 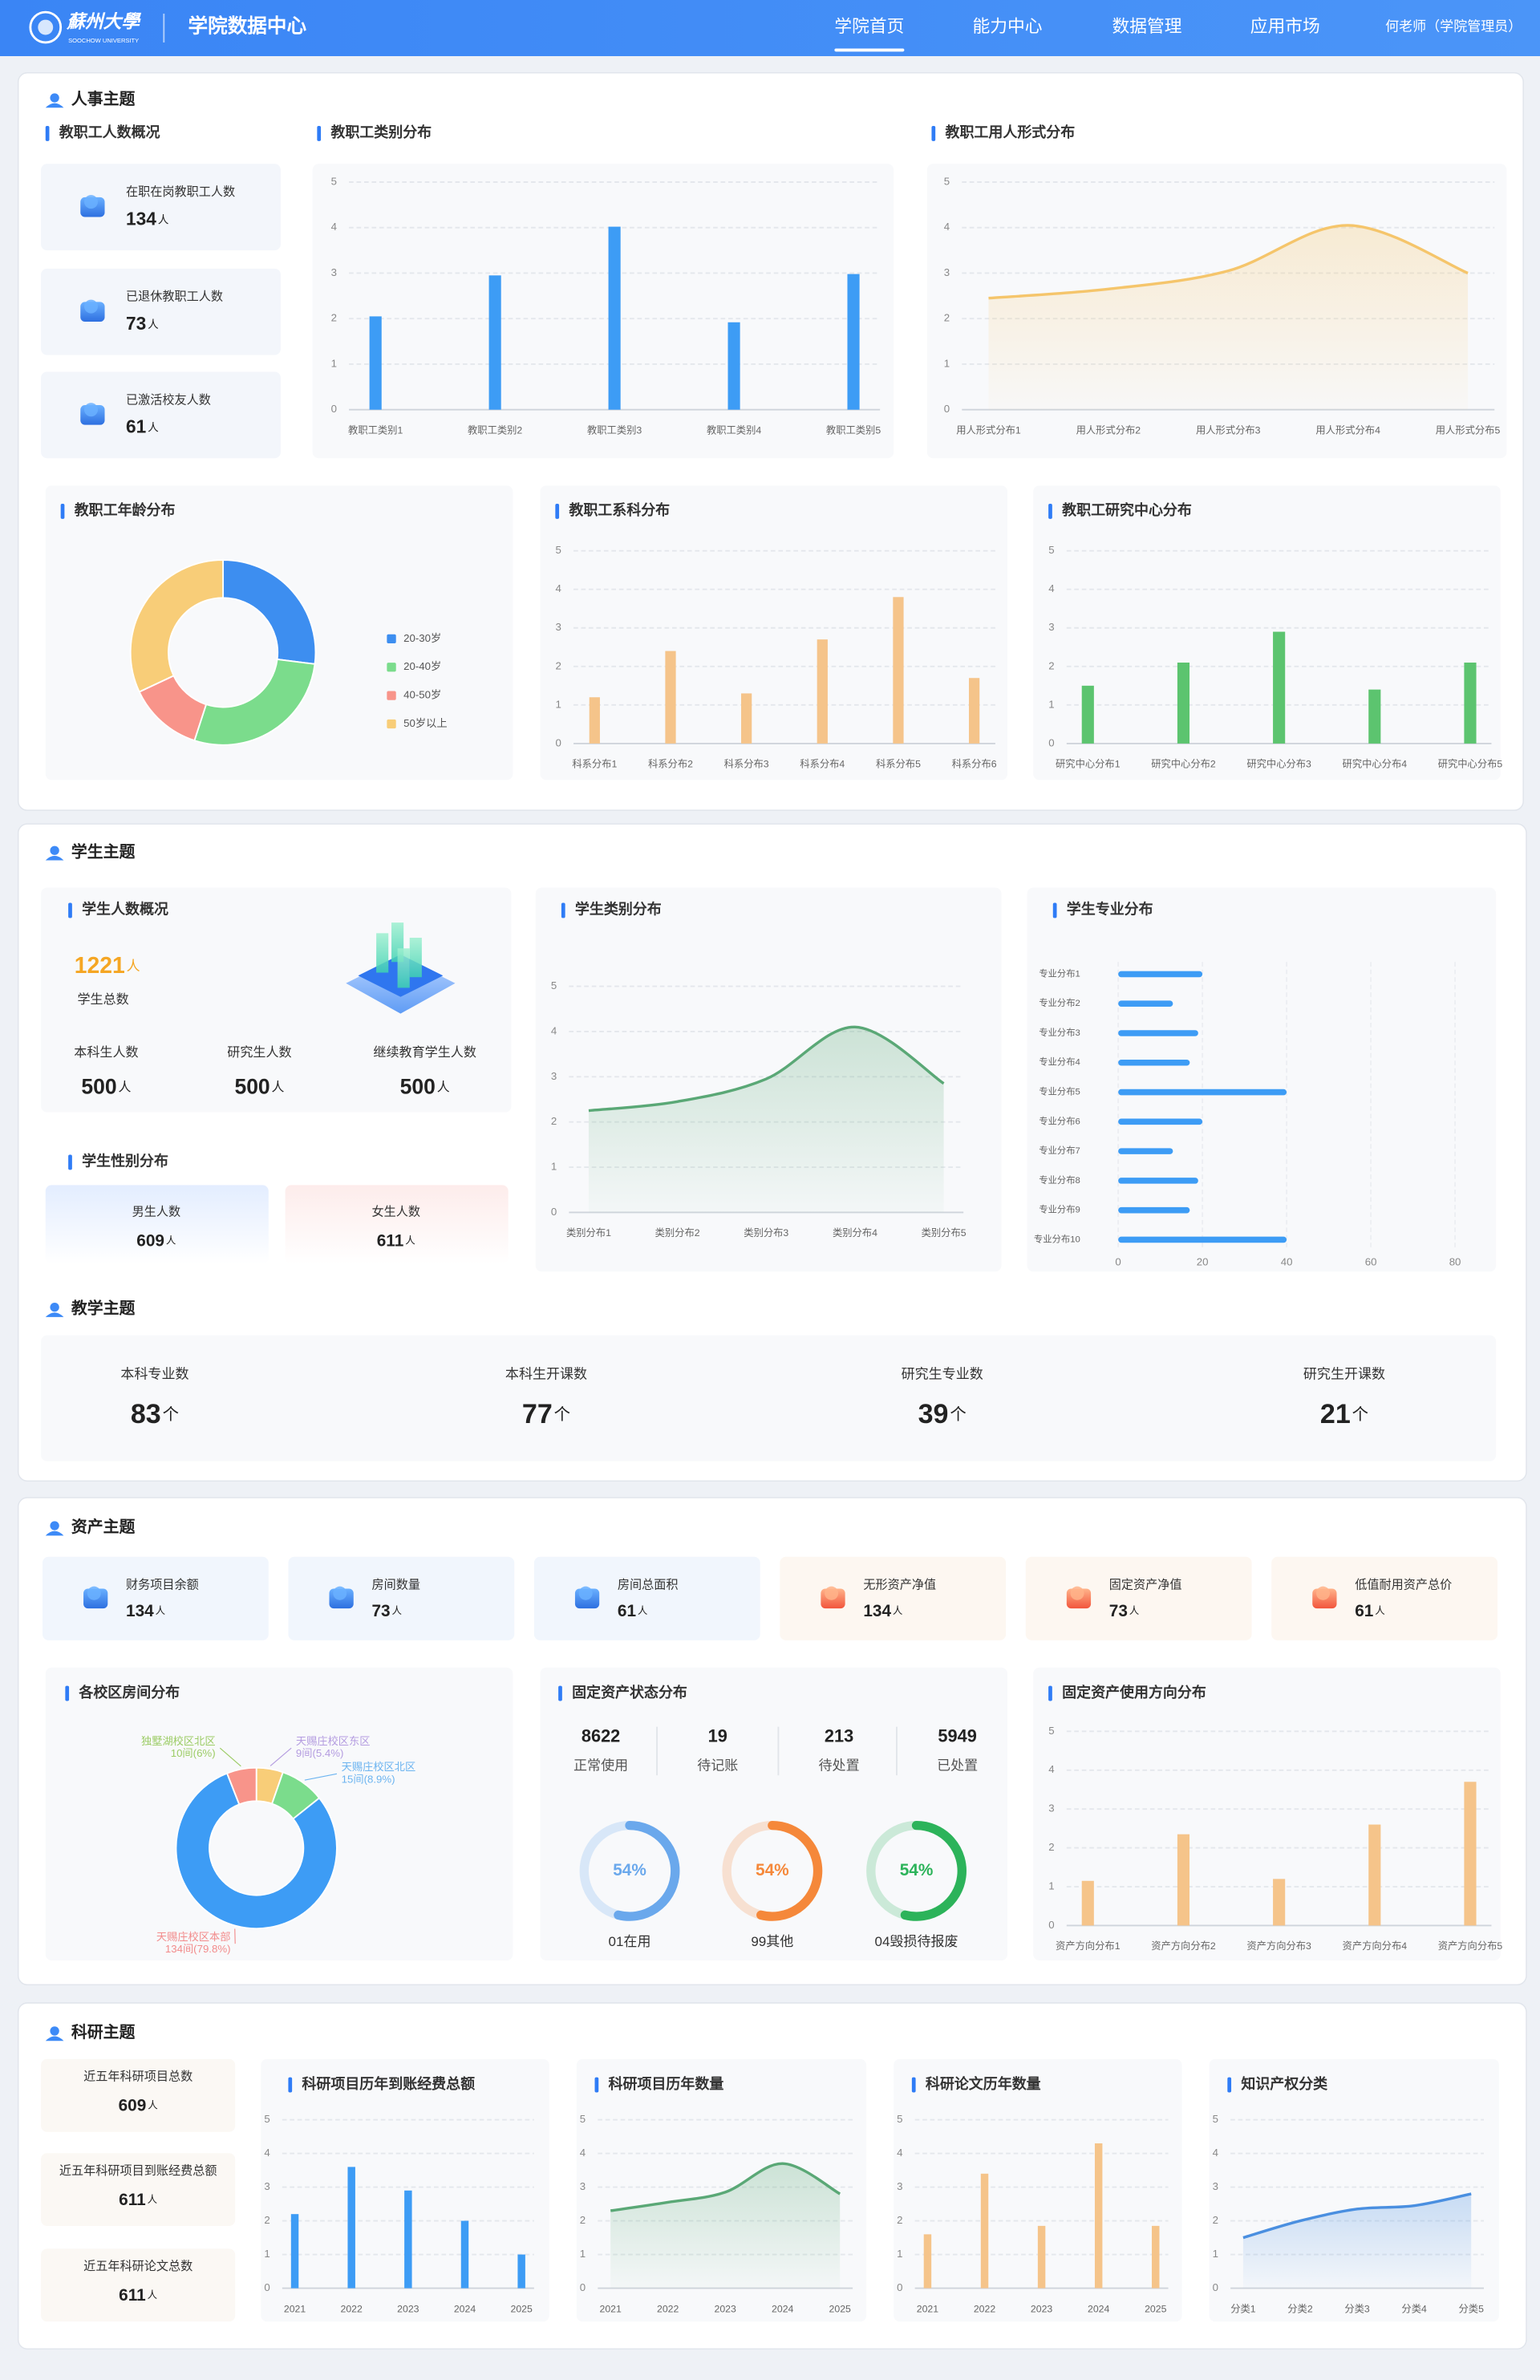 What do you see at coordinates (424, 1052) in the screenshot?
I see `stat-label: 继续教育学生人数` at bounding box center [424, 1052].